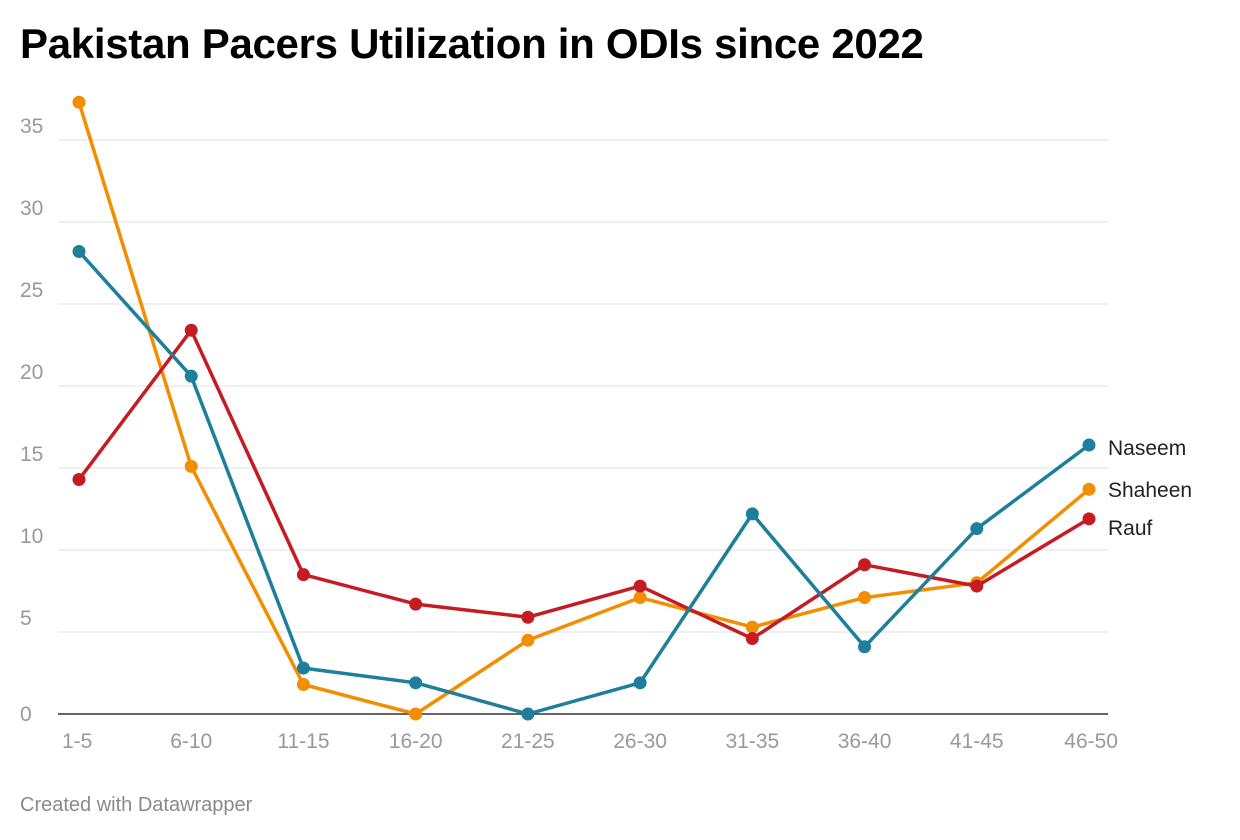  What do you see at coordinates (416, 741) in the screenshot?
I see `x-tick-label: 16-20` at bounding box center [416, 741].